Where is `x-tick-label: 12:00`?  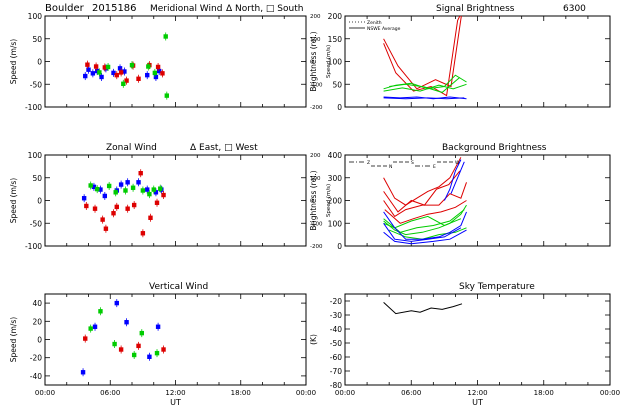 x-tick-label: 12:00 is located at coordinates (477, 393).